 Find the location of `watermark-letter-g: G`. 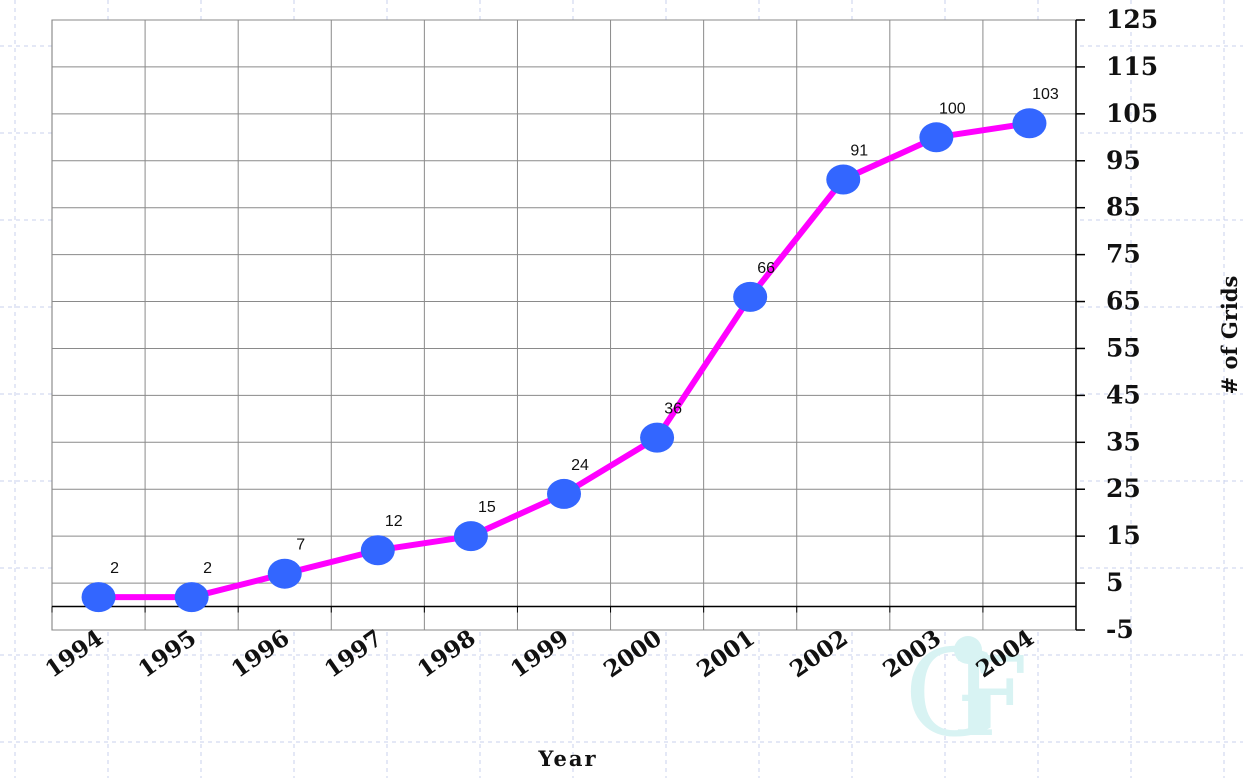

watermark-letter-g: G is located at coordinates (952, 694).